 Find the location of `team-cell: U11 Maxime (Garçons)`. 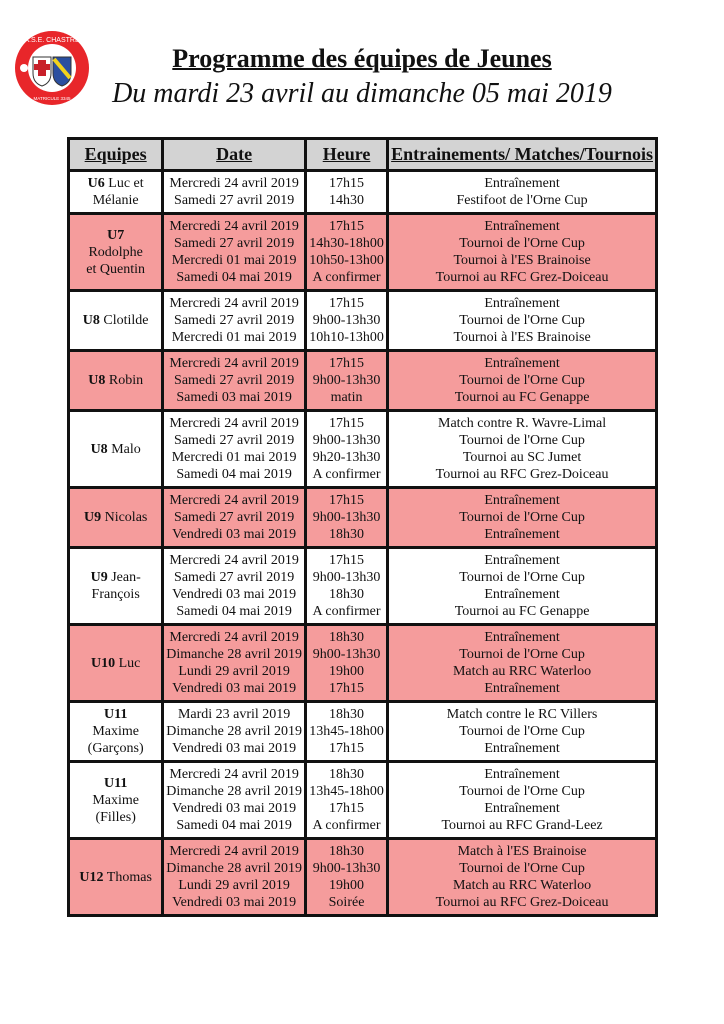

team-cell: U11 Maxime (Garçons) is located at coordinates (115, 731).